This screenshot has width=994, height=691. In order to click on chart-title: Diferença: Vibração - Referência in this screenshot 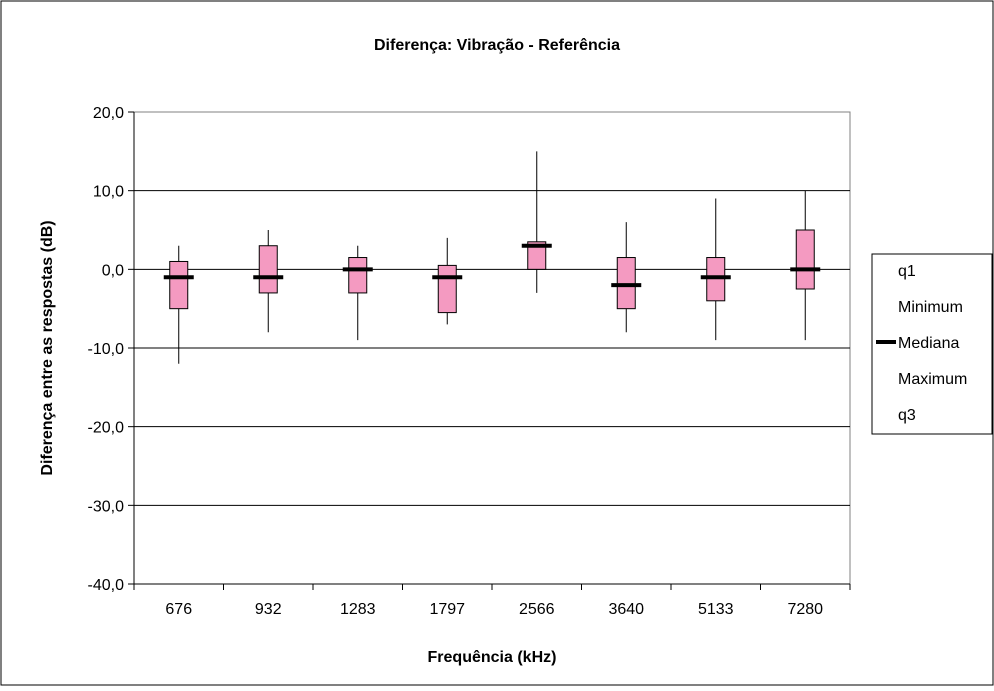, I will do `click(497, 45)`.